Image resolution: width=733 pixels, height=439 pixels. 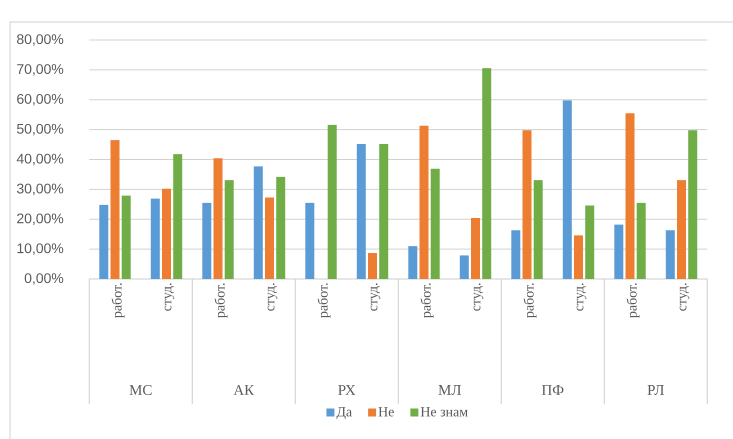 What do you see at coordinates (347, 390) in the screenshot?
I see `text: РХ` at bounding box center [347, 390].